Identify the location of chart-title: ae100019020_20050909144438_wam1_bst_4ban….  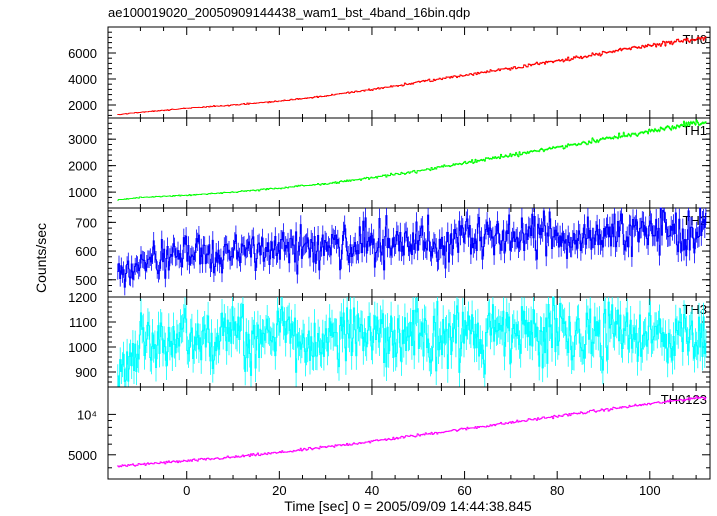
(289, 12).